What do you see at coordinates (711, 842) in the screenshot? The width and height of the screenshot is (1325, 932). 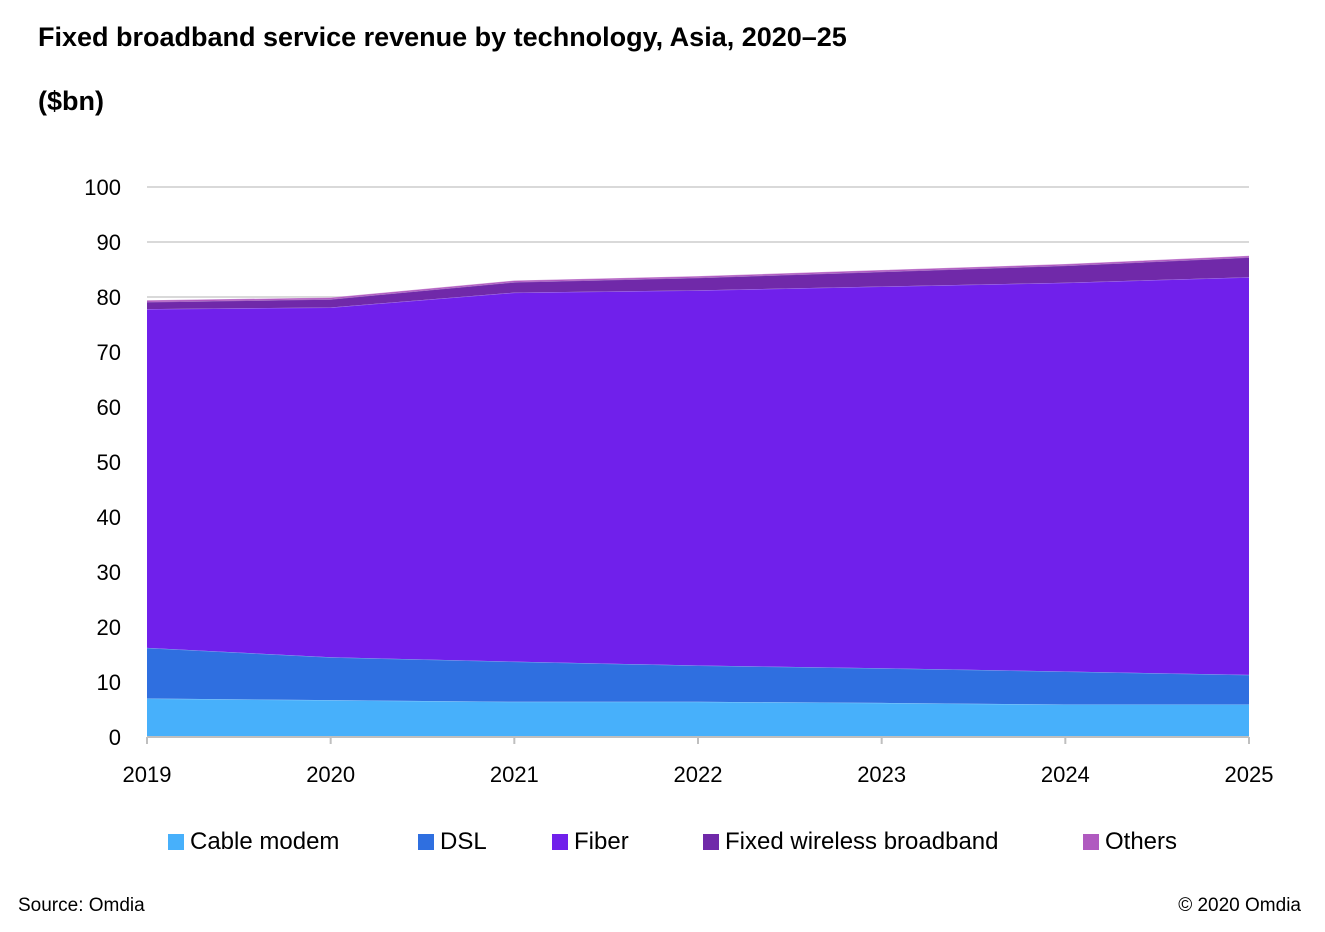 I see `legend-swatch-fixed-wireless-broadband` at bounding box center [711, 842].